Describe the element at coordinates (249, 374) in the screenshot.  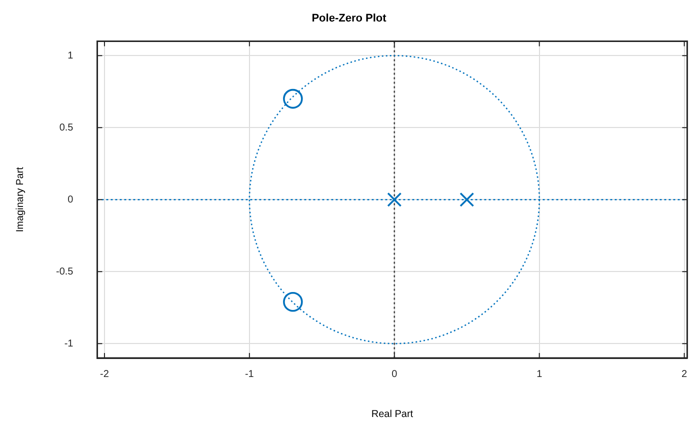
I see `x-tick-label: -1` at that location.